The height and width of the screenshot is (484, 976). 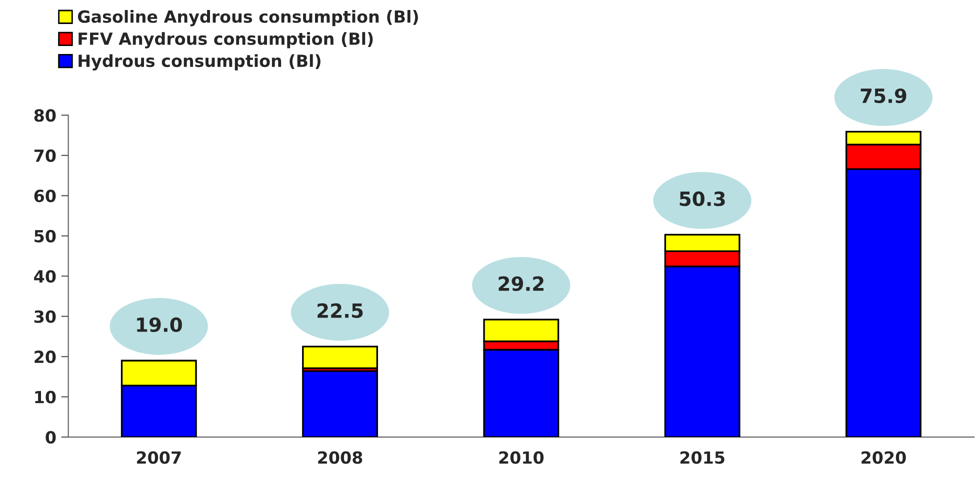 What do you see at coordinates (45, 316) in the screenshot?
I see `y-tick-label: 30` at bounding box center [45, 316].